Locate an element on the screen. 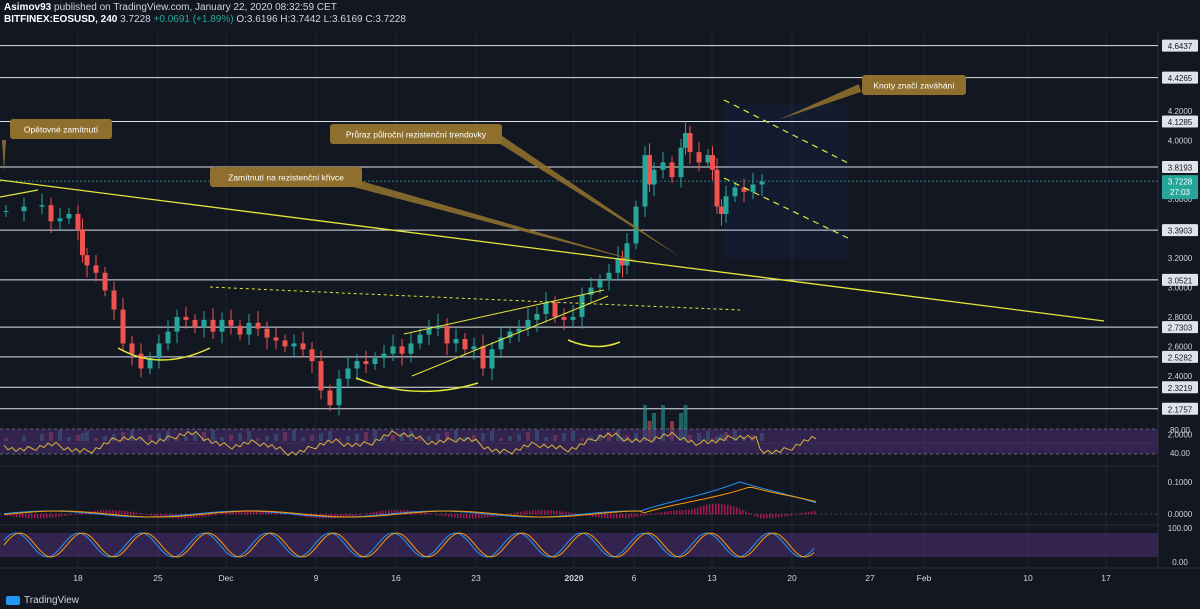 The height and width of the screenshot is (609, 1200). annotation-text: Průraz půlroční rezistenční trendovky is located at coordinates (416, 135).